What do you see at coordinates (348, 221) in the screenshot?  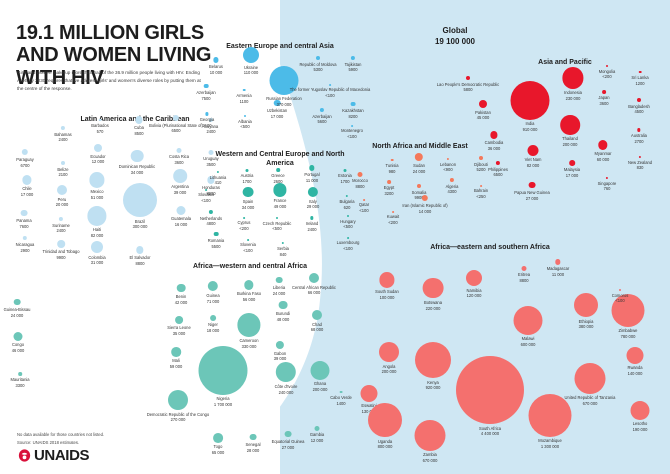 I see `bubble-country-name: Hungary` at bounding box center [348, 221].